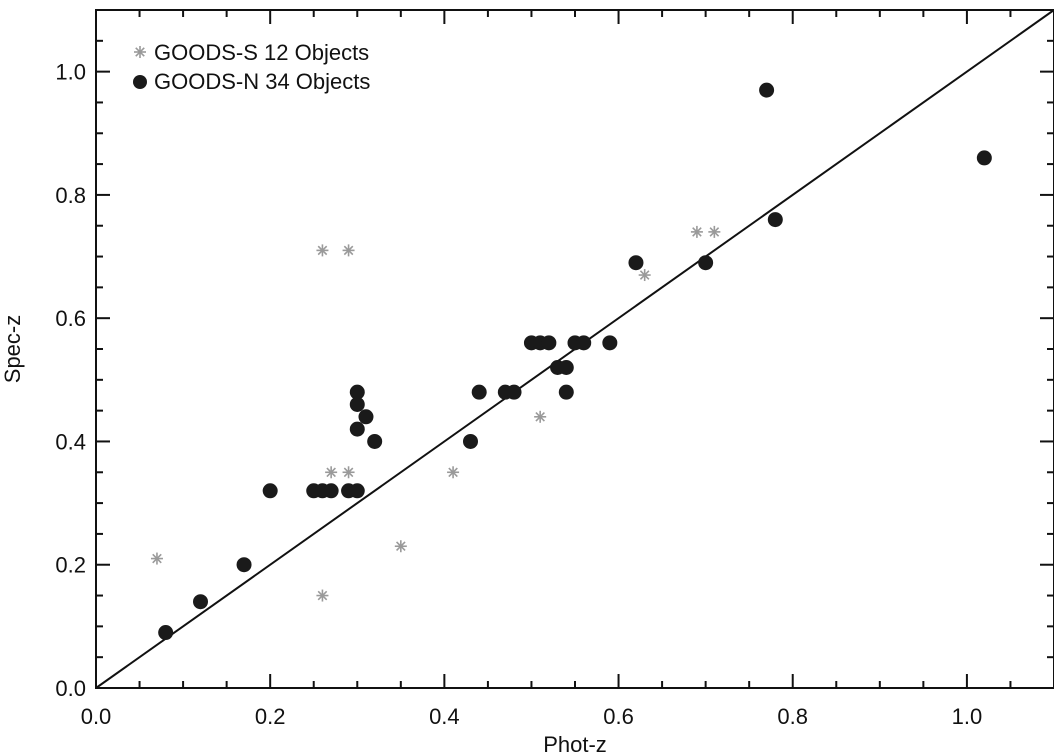  I want to click on x-tick-label: 0.8, so click(792, 716).